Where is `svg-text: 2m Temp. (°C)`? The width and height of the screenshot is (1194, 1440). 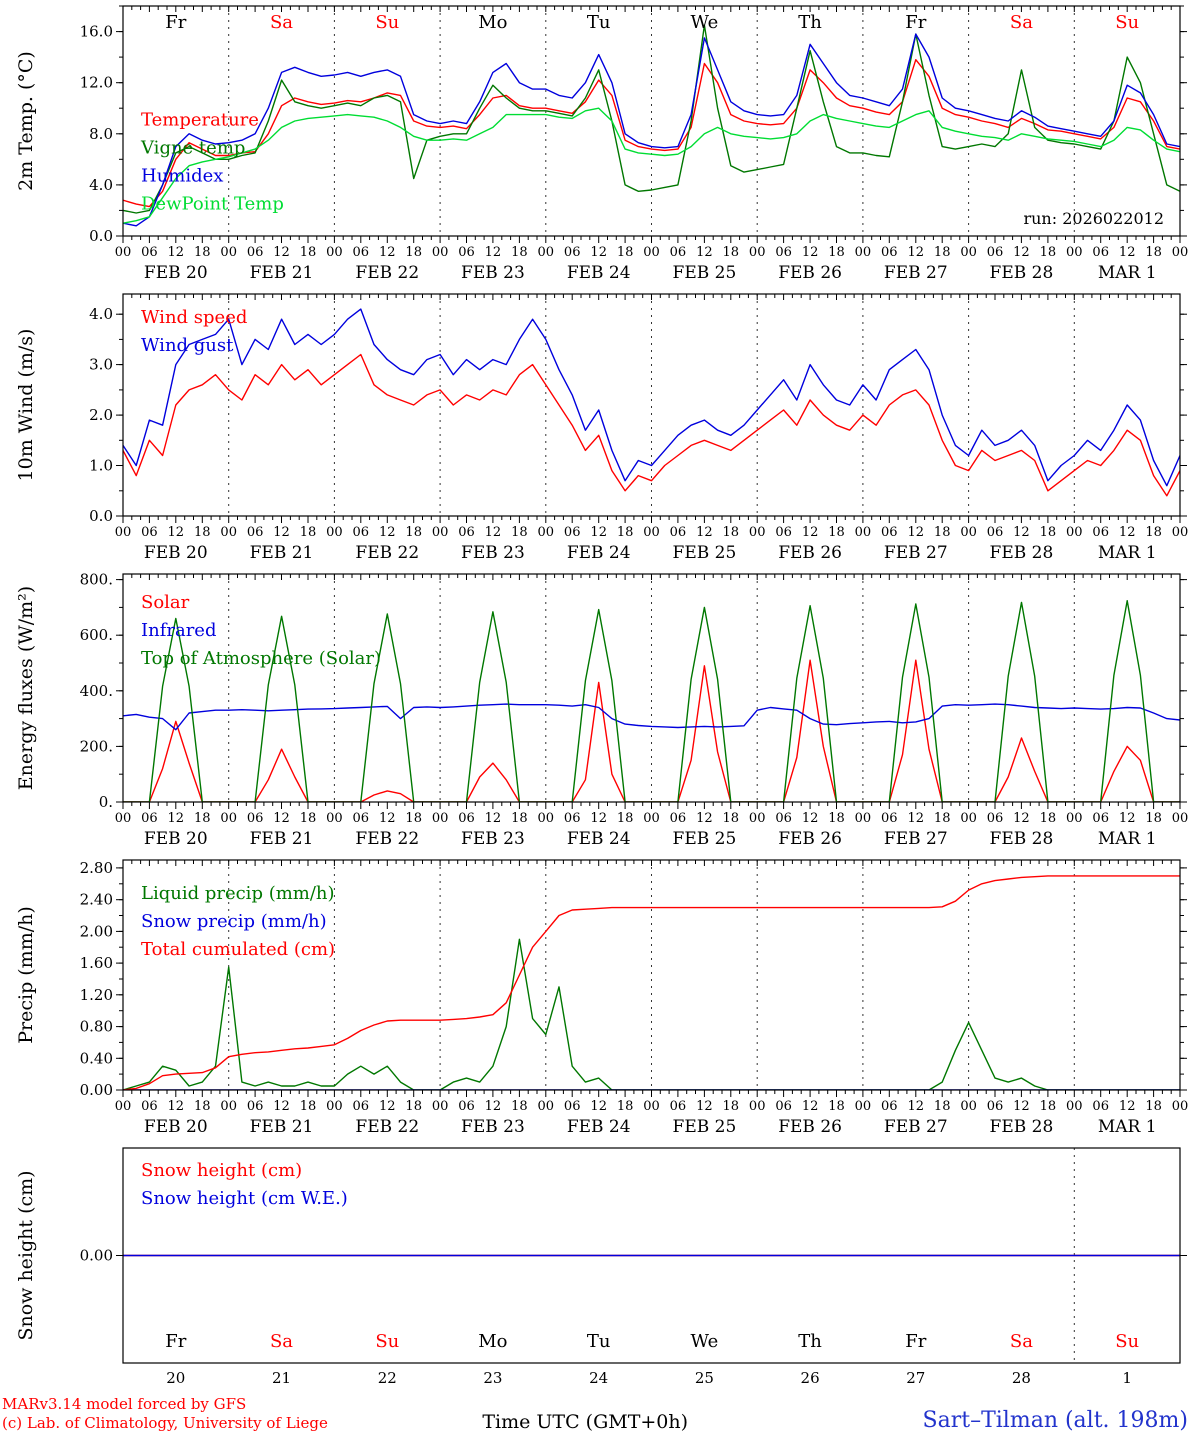
svg-text: 2m Temp. (°C) is located at coordinates (26, 121).